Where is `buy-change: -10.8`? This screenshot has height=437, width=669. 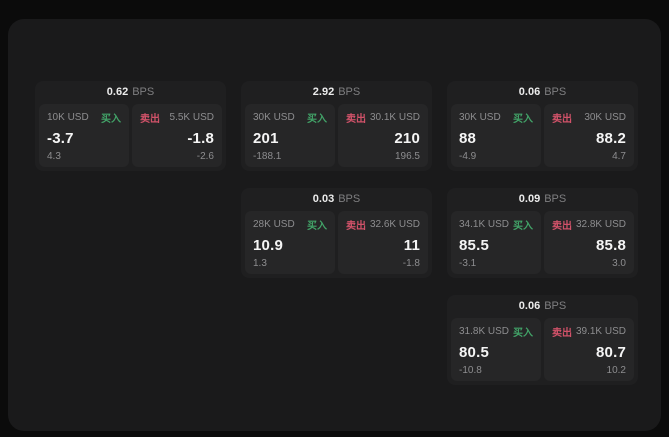 buy-change: -10.8 is located at coordinates (470, 370).